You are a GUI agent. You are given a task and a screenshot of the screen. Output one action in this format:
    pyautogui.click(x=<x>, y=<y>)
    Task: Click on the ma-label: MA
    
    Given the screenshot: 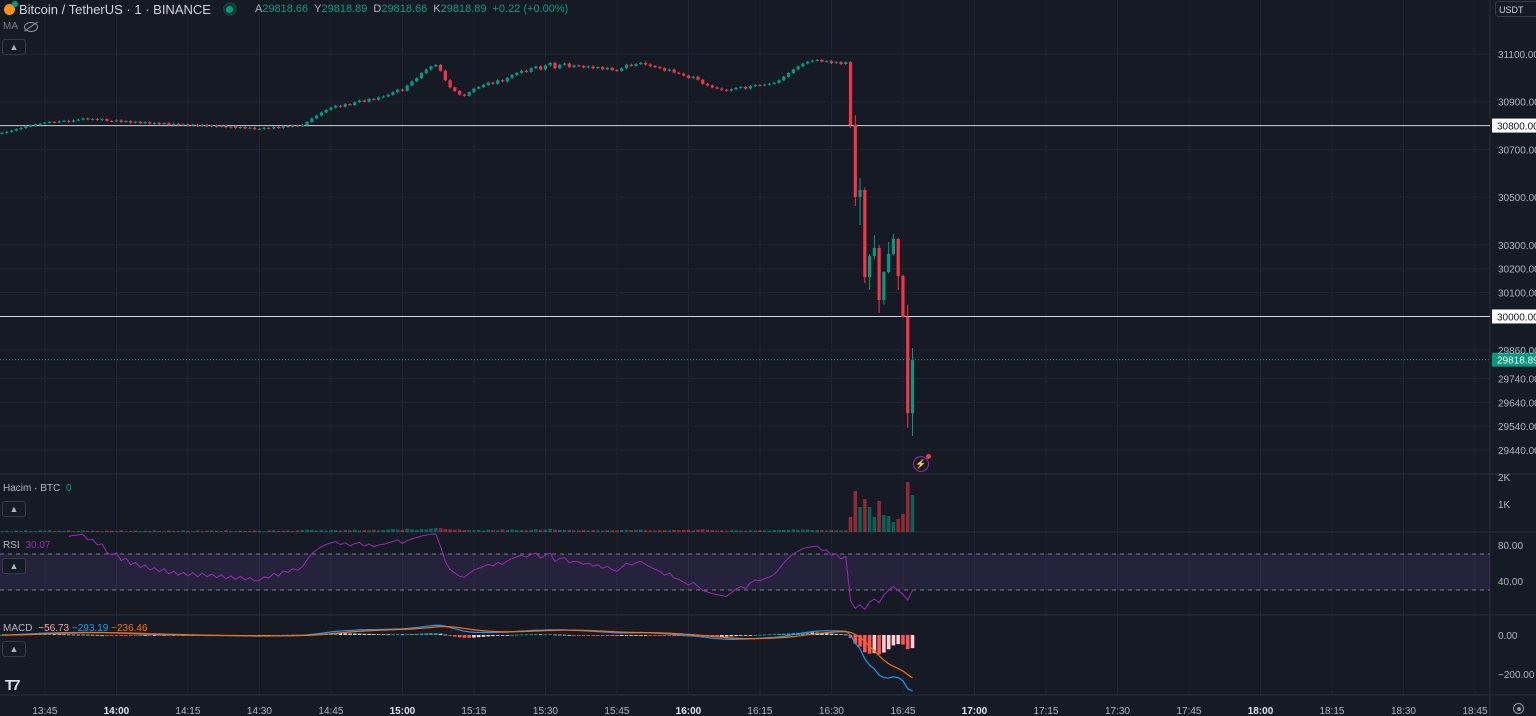 What is the action you would take?
    pyautogui.click(x=10, y=26)
    